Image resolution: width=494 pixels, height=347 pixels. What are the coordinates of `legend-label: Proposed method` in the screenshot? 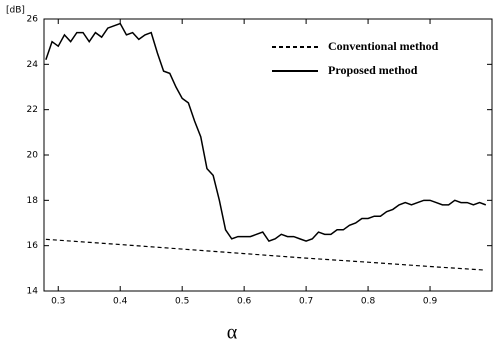 It's located at (373, 70).